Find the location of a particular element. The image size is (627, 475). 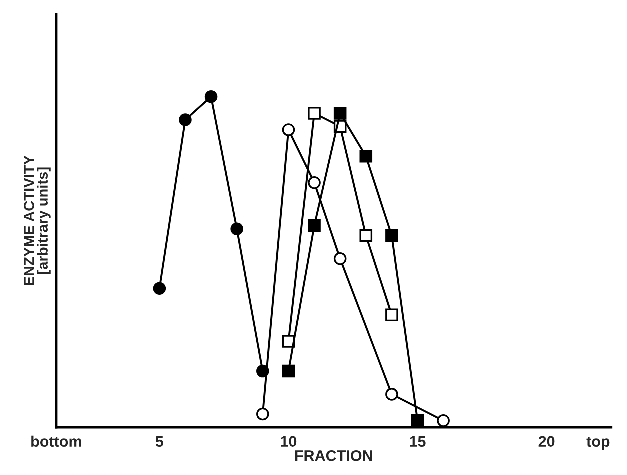

x-tick-label: 5 is located at coordinates (160, 442).